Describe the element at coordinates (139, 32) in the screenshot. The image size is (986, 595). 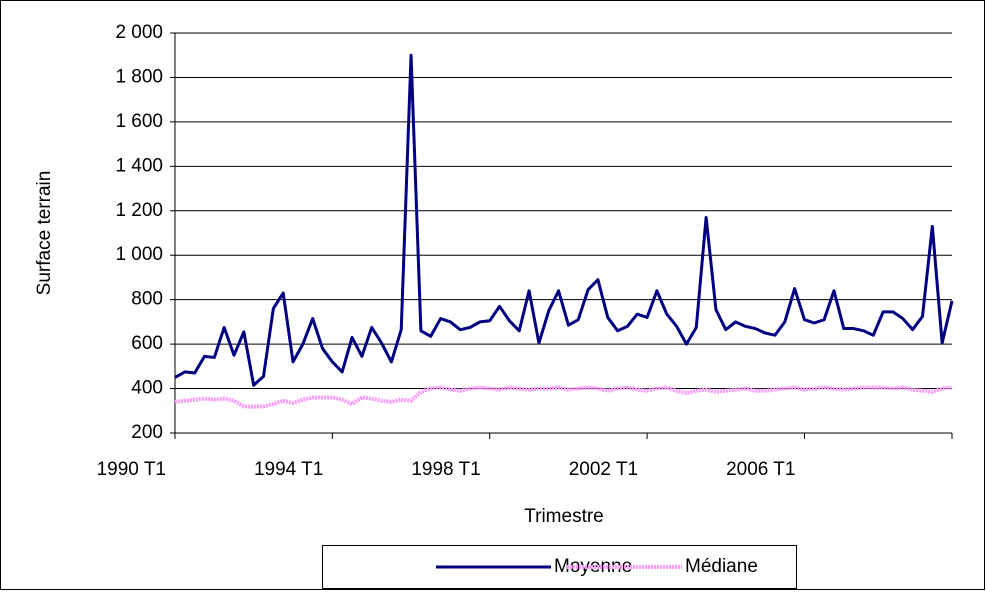
I see `y-tick-label: 2 000` at that location.